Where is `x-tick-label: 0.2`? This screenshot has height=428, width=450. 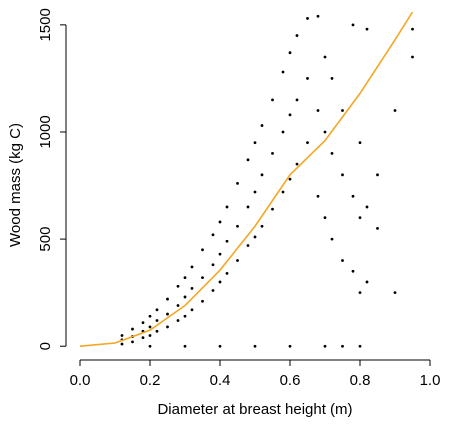
x-tick-label: 0.2 is located at coordinates (150, 380).